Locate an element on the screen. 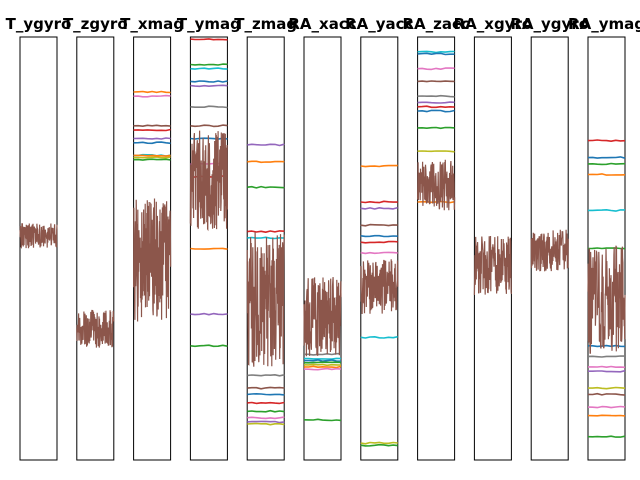 The image size is (640, 480). panel-title: T_zmag is located at coordinates (265, 24).